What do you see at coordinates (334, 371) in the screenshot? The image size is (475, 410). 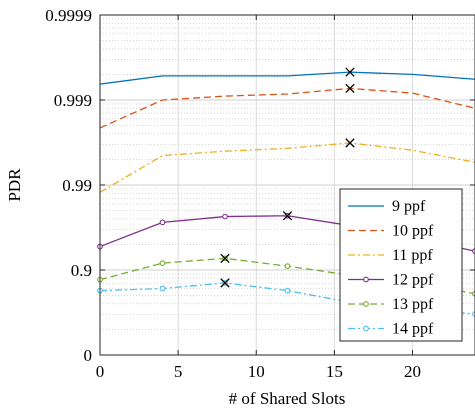 I see `x-tick-label: 15` at bounding box center [334, 371].